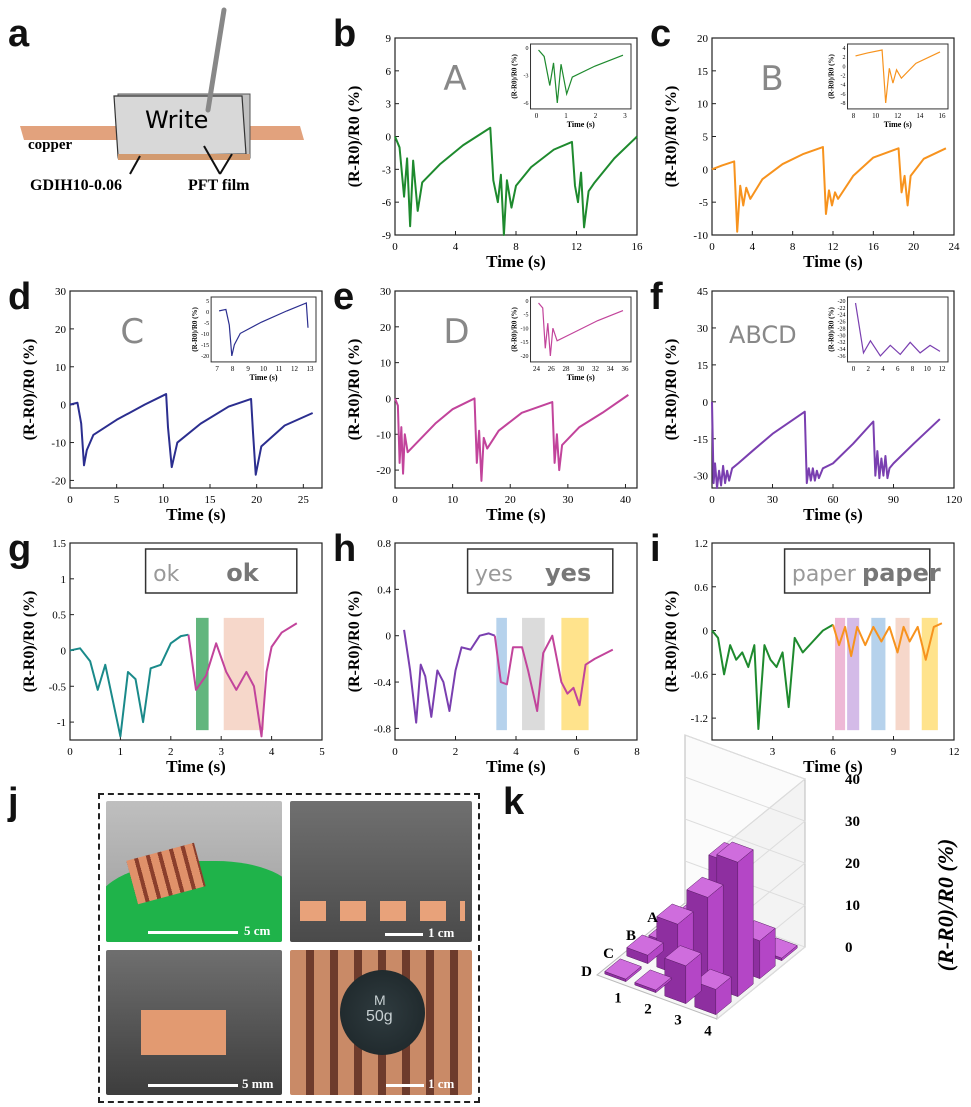  I want to click on y-tick-label-2: 0, so click(706, 632).